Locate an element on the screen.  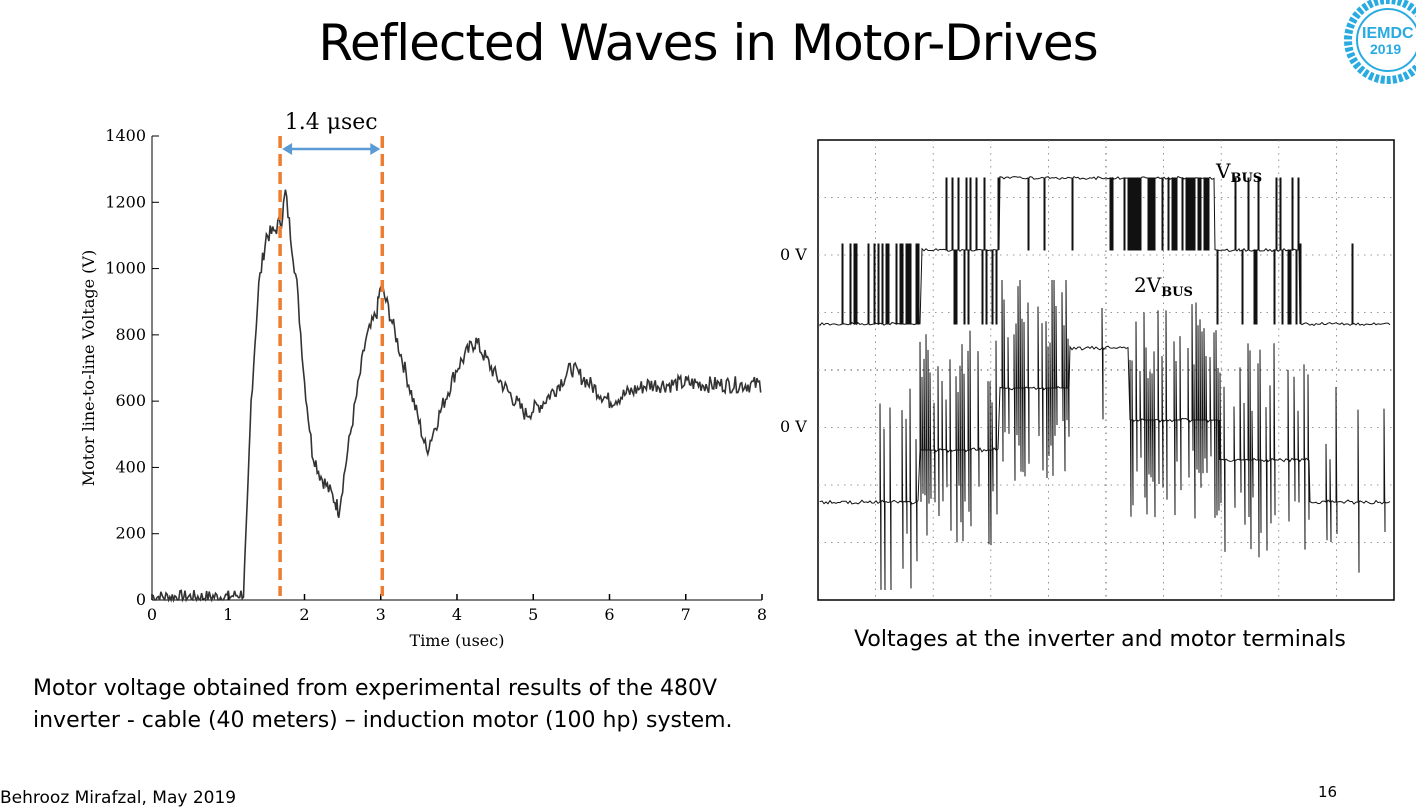
author: Behrooz Mirafzal, May 2019 is located at coordinates (118, 798).